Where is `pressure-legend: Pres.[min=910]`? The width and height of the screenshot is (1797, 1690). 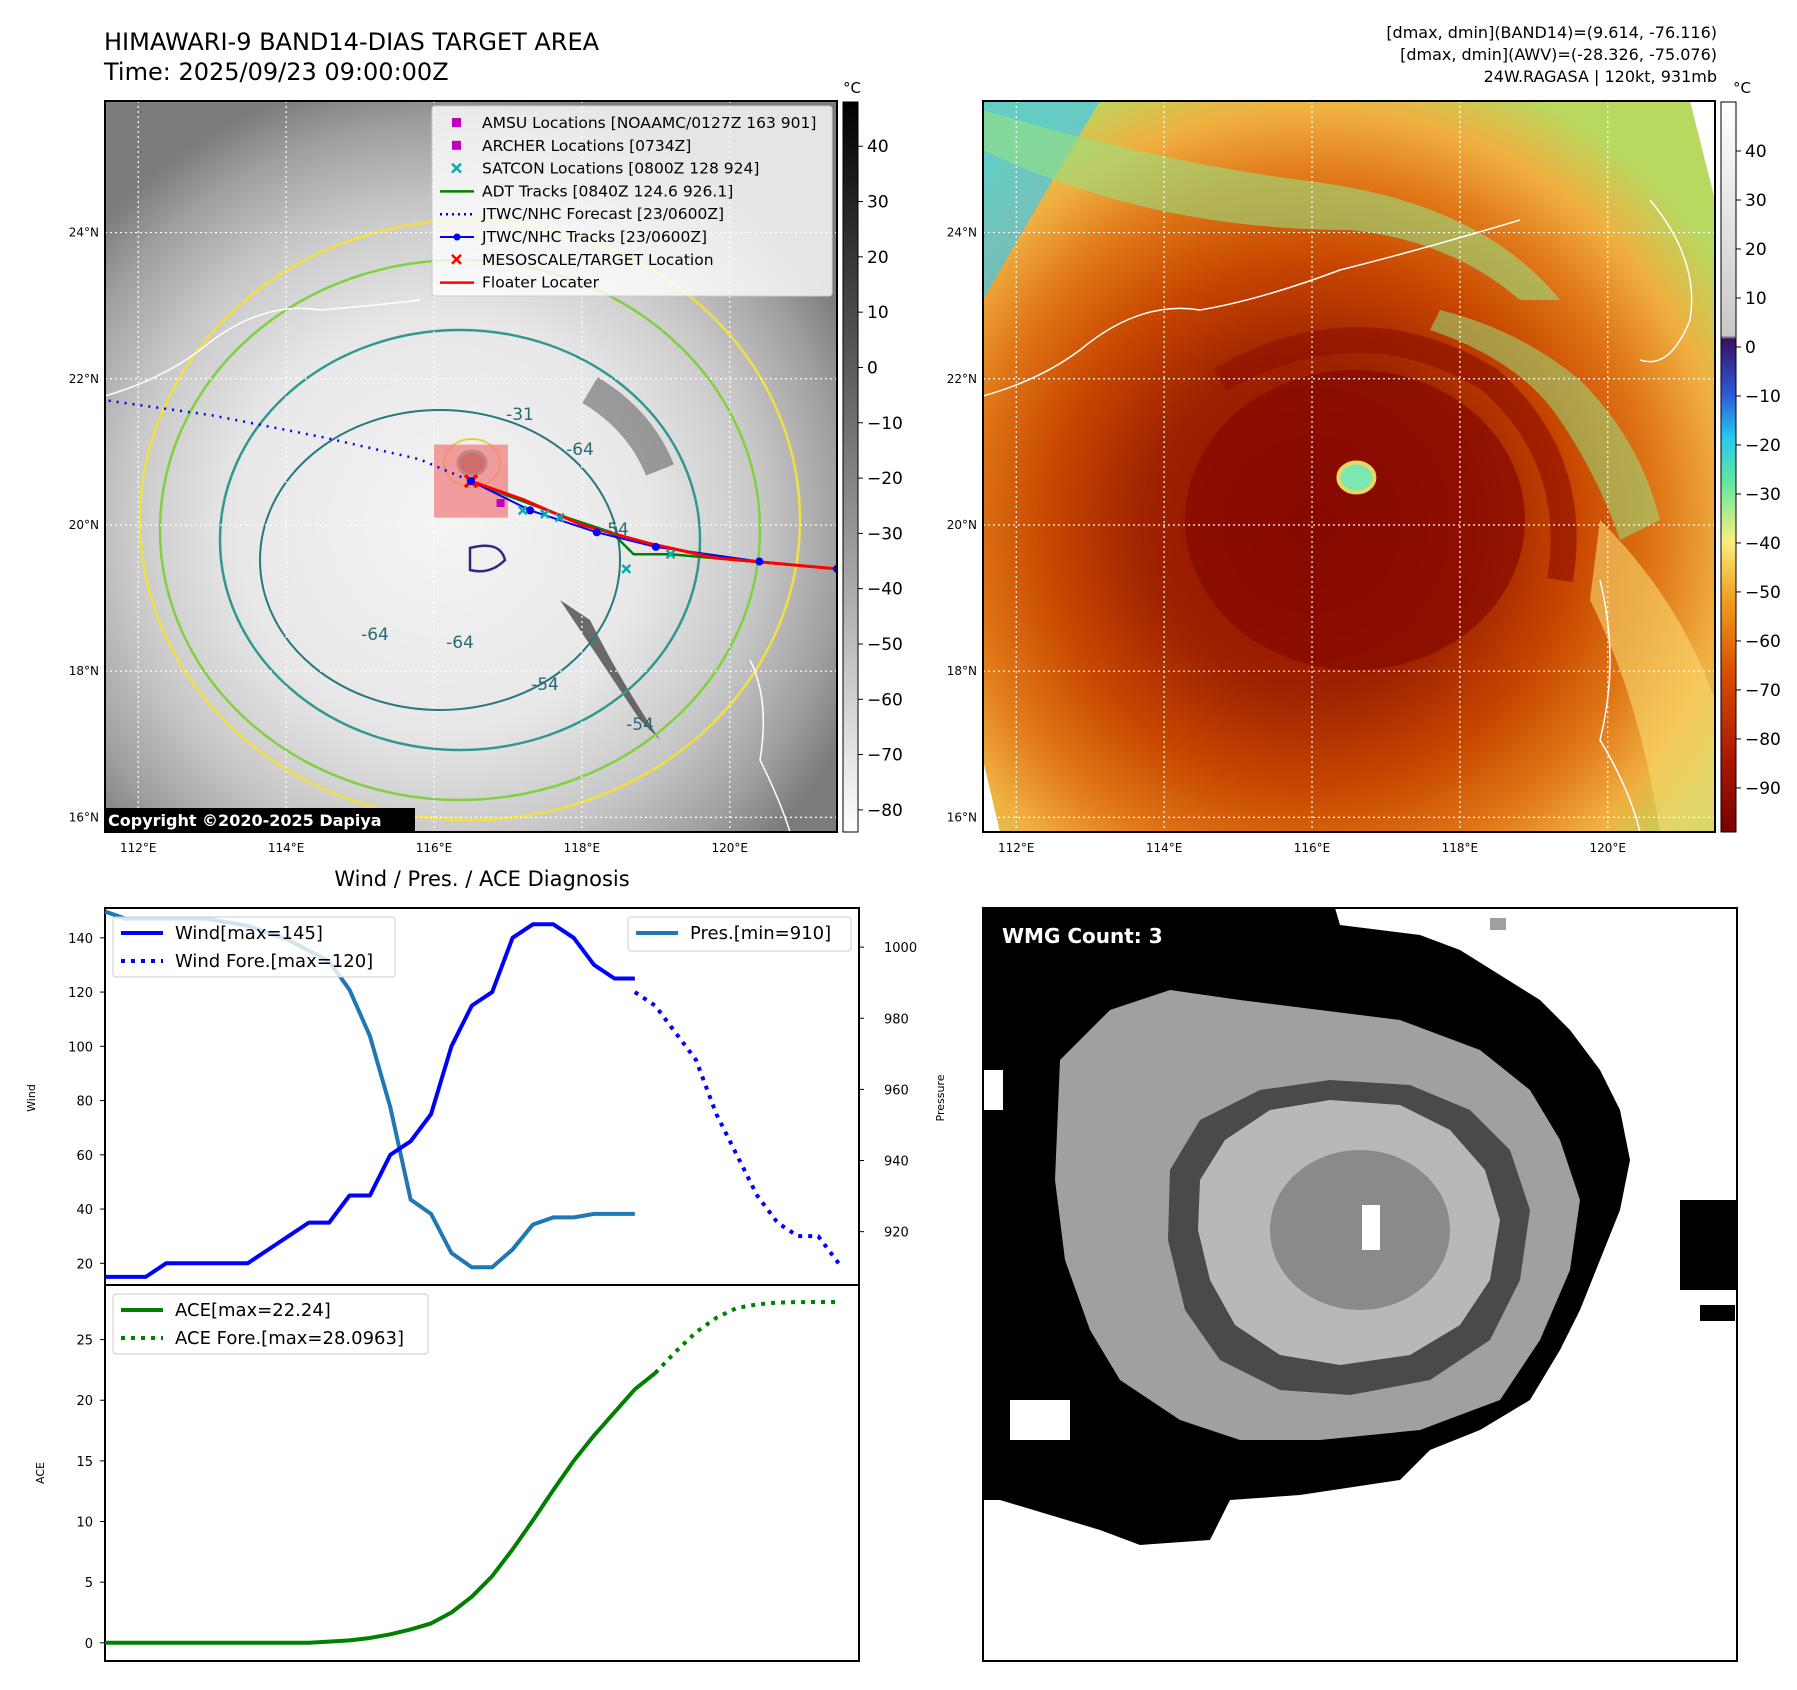
pressure-legend: Pres.[min=910] is located at coordinates (739, 934).